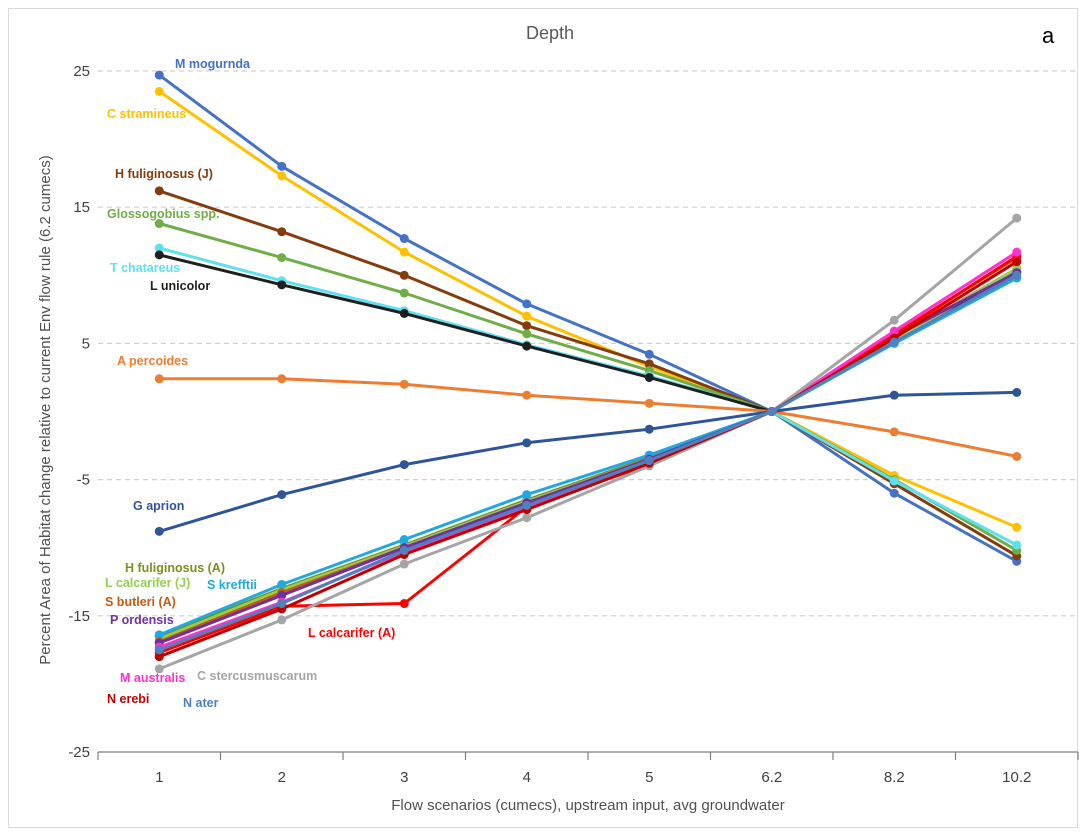  I want to click on series-label-6: A percoides, so click(152, 361).